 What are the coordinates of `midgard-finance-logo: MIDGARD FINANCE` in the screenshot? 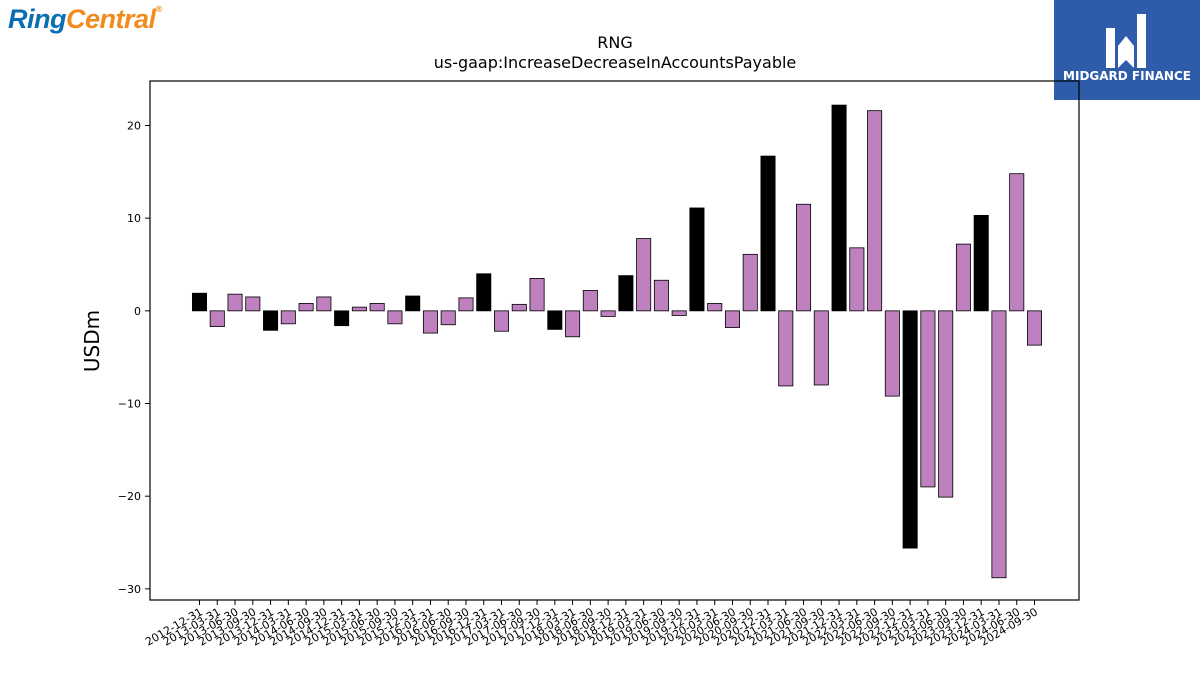 It's located at (1127, 50).